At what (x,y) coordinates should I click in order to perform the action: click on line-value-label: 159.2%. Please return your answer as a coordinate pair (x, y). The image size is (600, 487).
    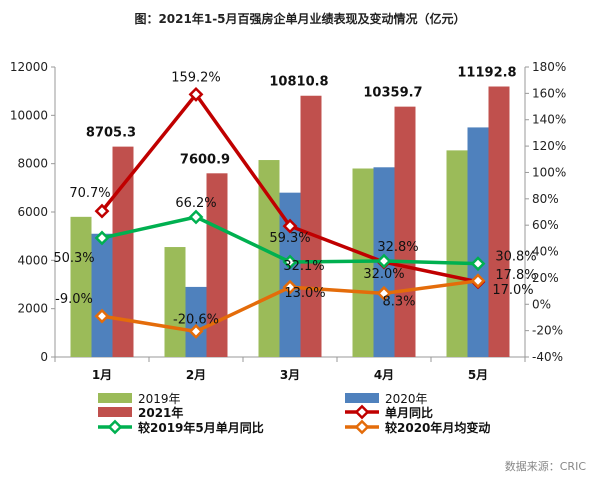
    Looking at the image, I should click on (196, 77).